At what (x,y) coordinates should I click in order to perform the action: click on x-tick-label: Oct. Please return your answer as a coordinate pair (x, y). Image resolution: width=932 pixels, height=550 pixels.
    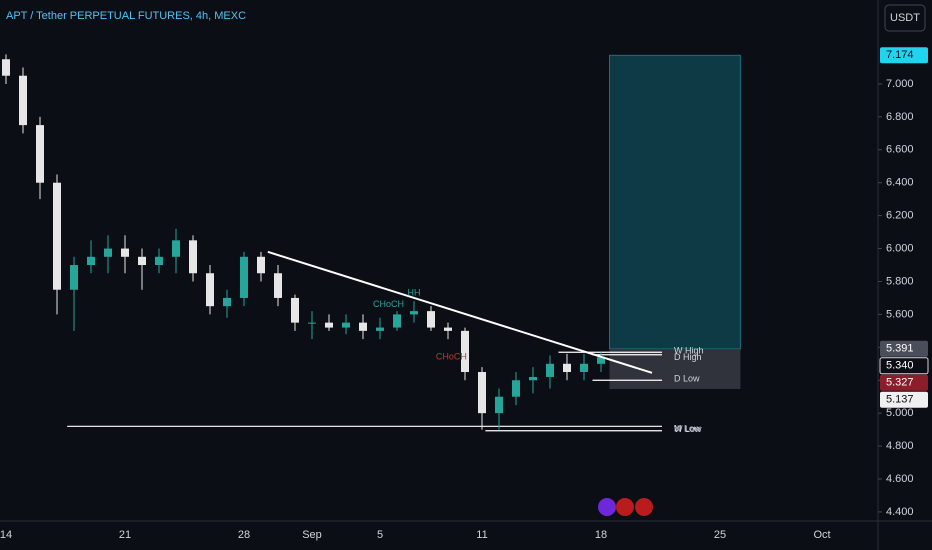
    Looking at the image, I should click on (821, 535).